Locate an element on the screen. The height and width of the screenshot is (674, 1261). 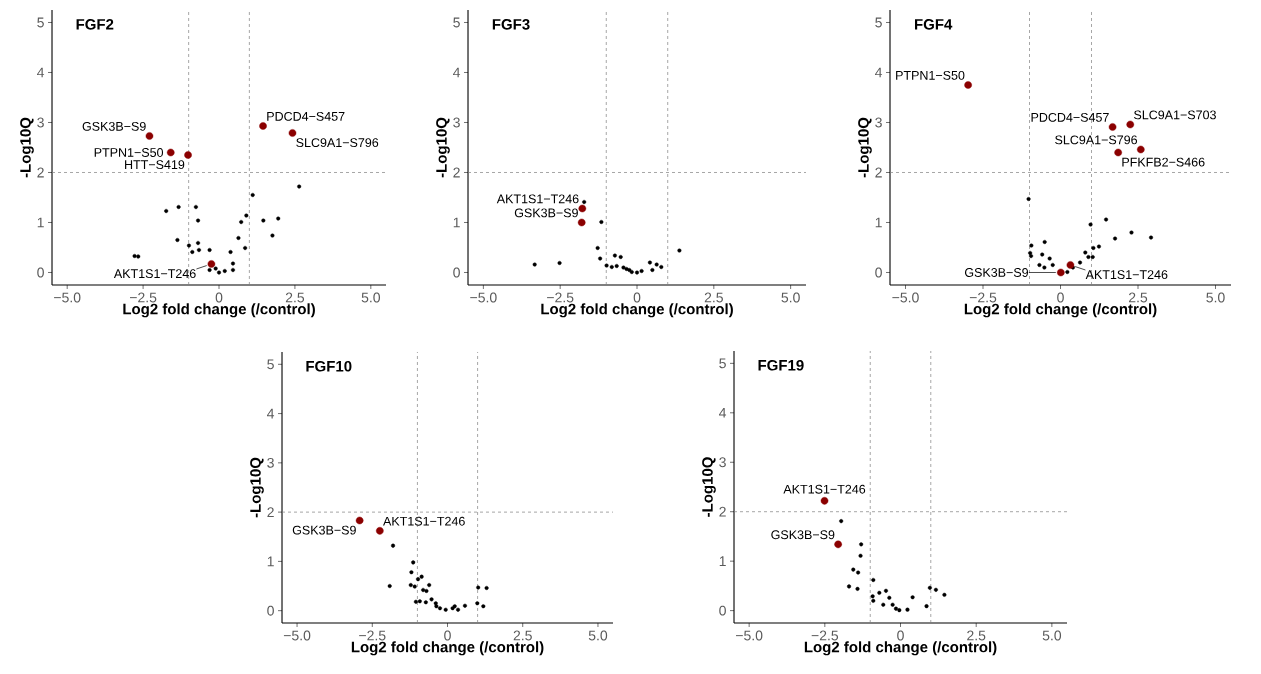
annotation: PFKFB2−S466 is located at coordinates (1163, 162).